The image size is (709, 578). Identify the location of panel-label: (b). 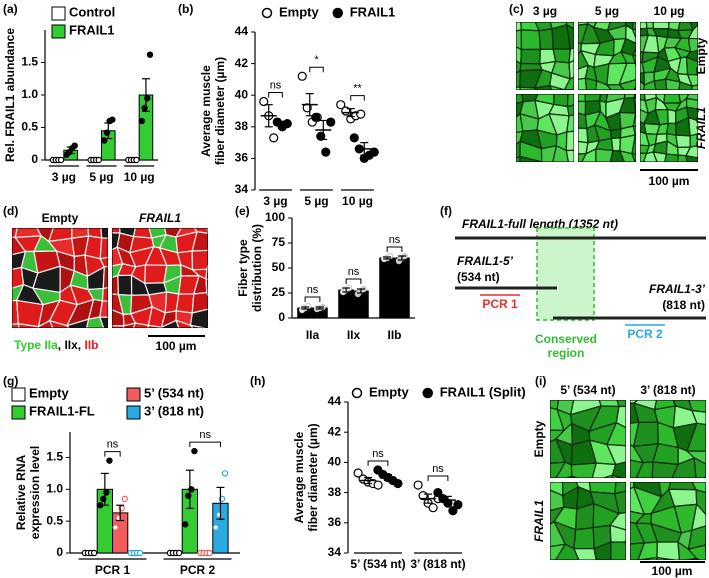
(185, 9).